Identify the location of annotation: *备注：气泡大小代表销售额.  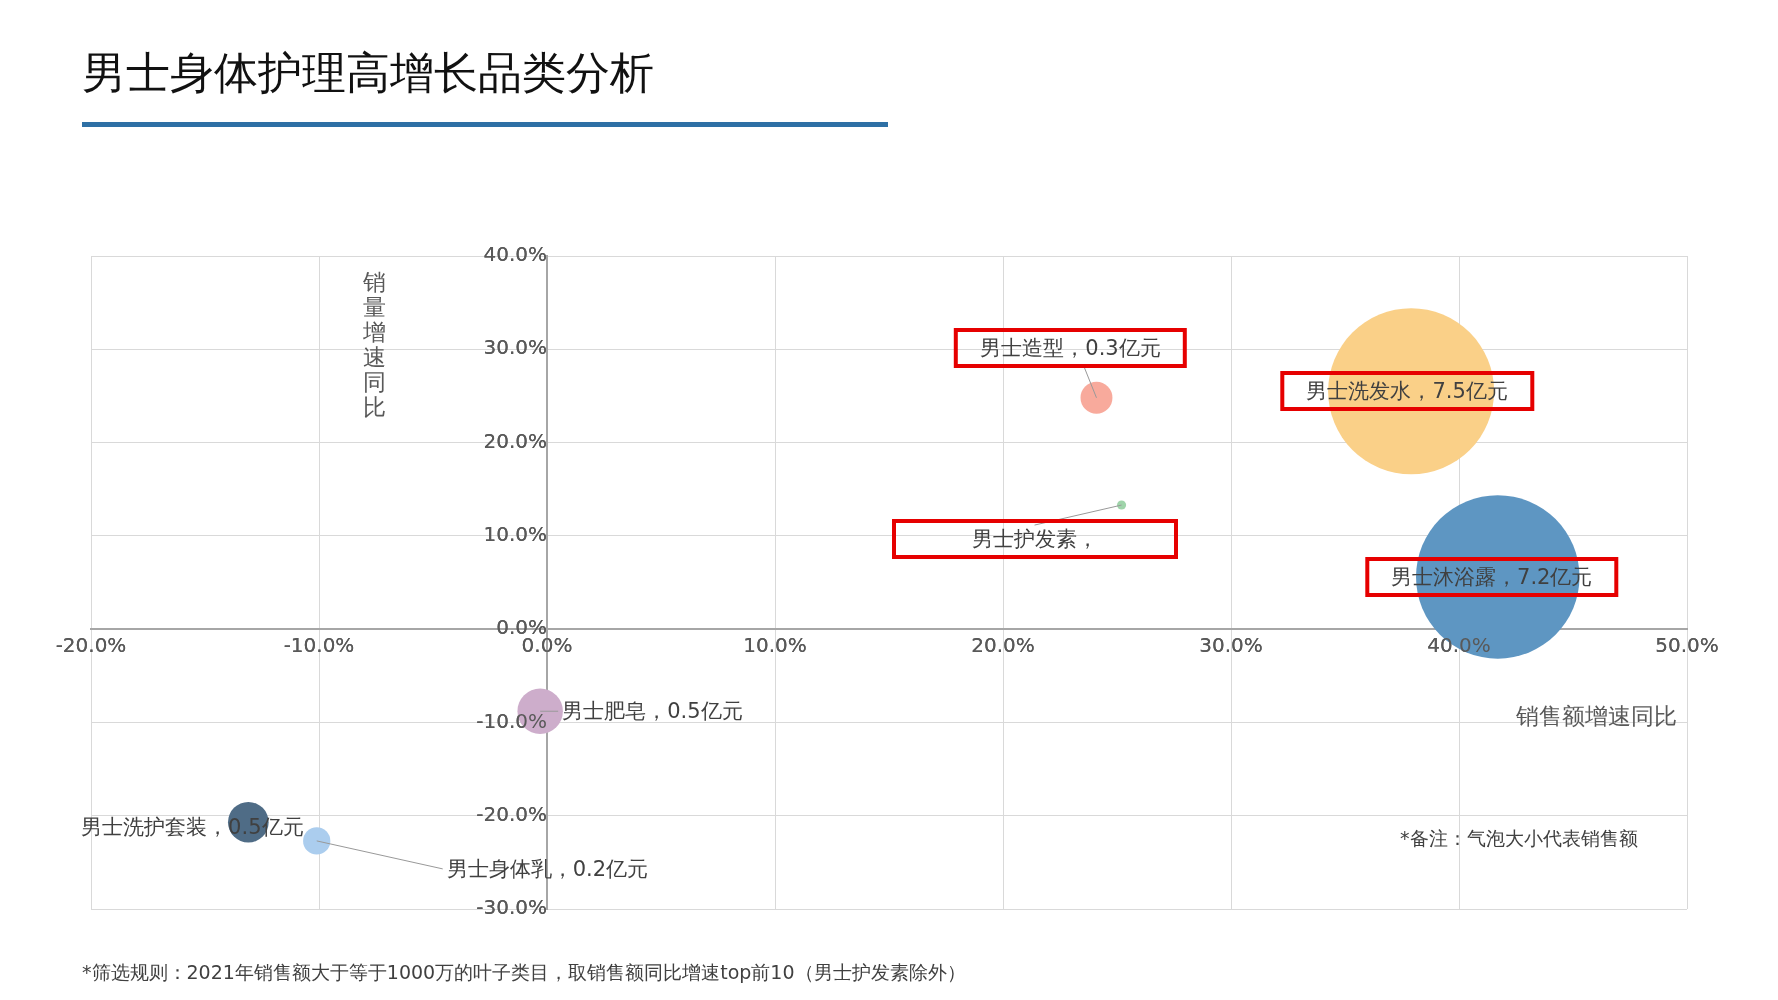
(1519, 838).